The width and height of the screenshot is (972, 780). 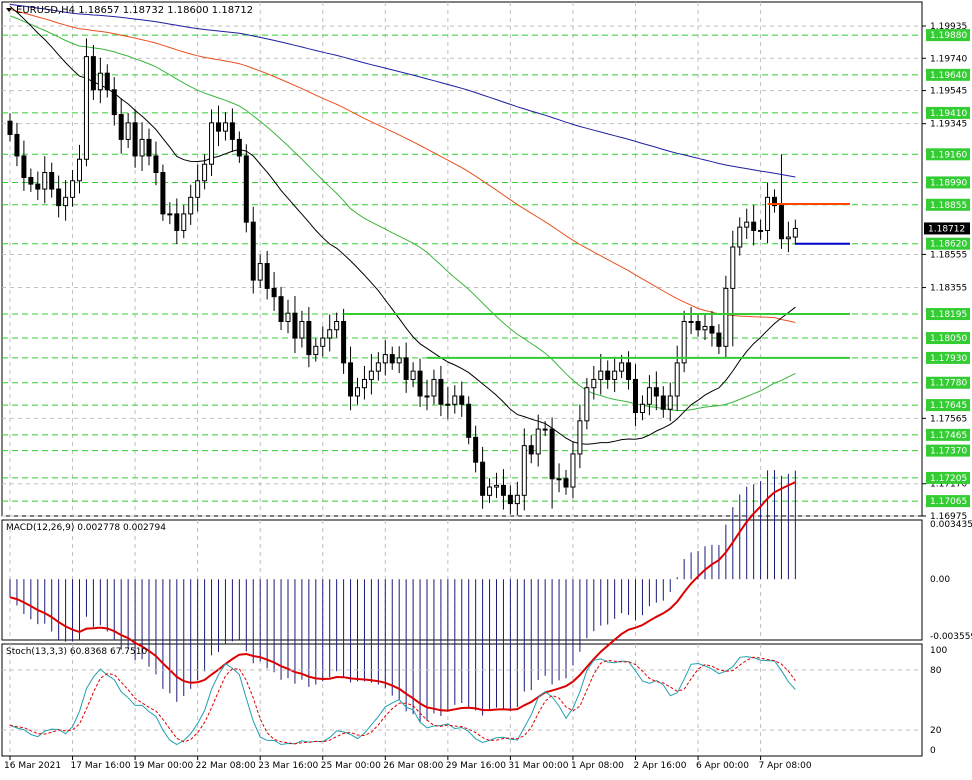 What do you see at coordinates (660, 766) in the screenshot?
I see `time-axis-label: 2 Apr 16:00` at bounding box center [660, 766].